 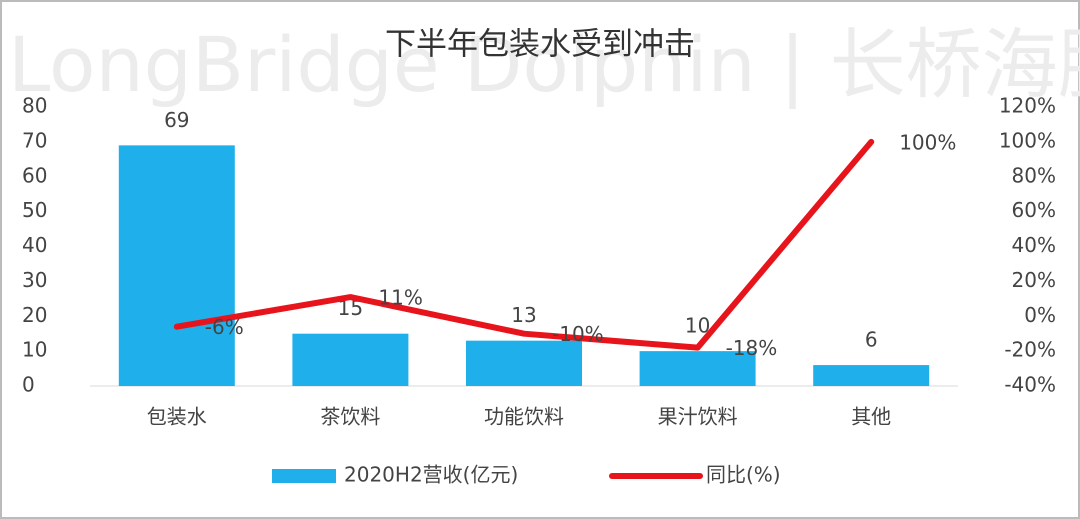 I want to click on y-tick-label: 20, so click(x=34, y=315).